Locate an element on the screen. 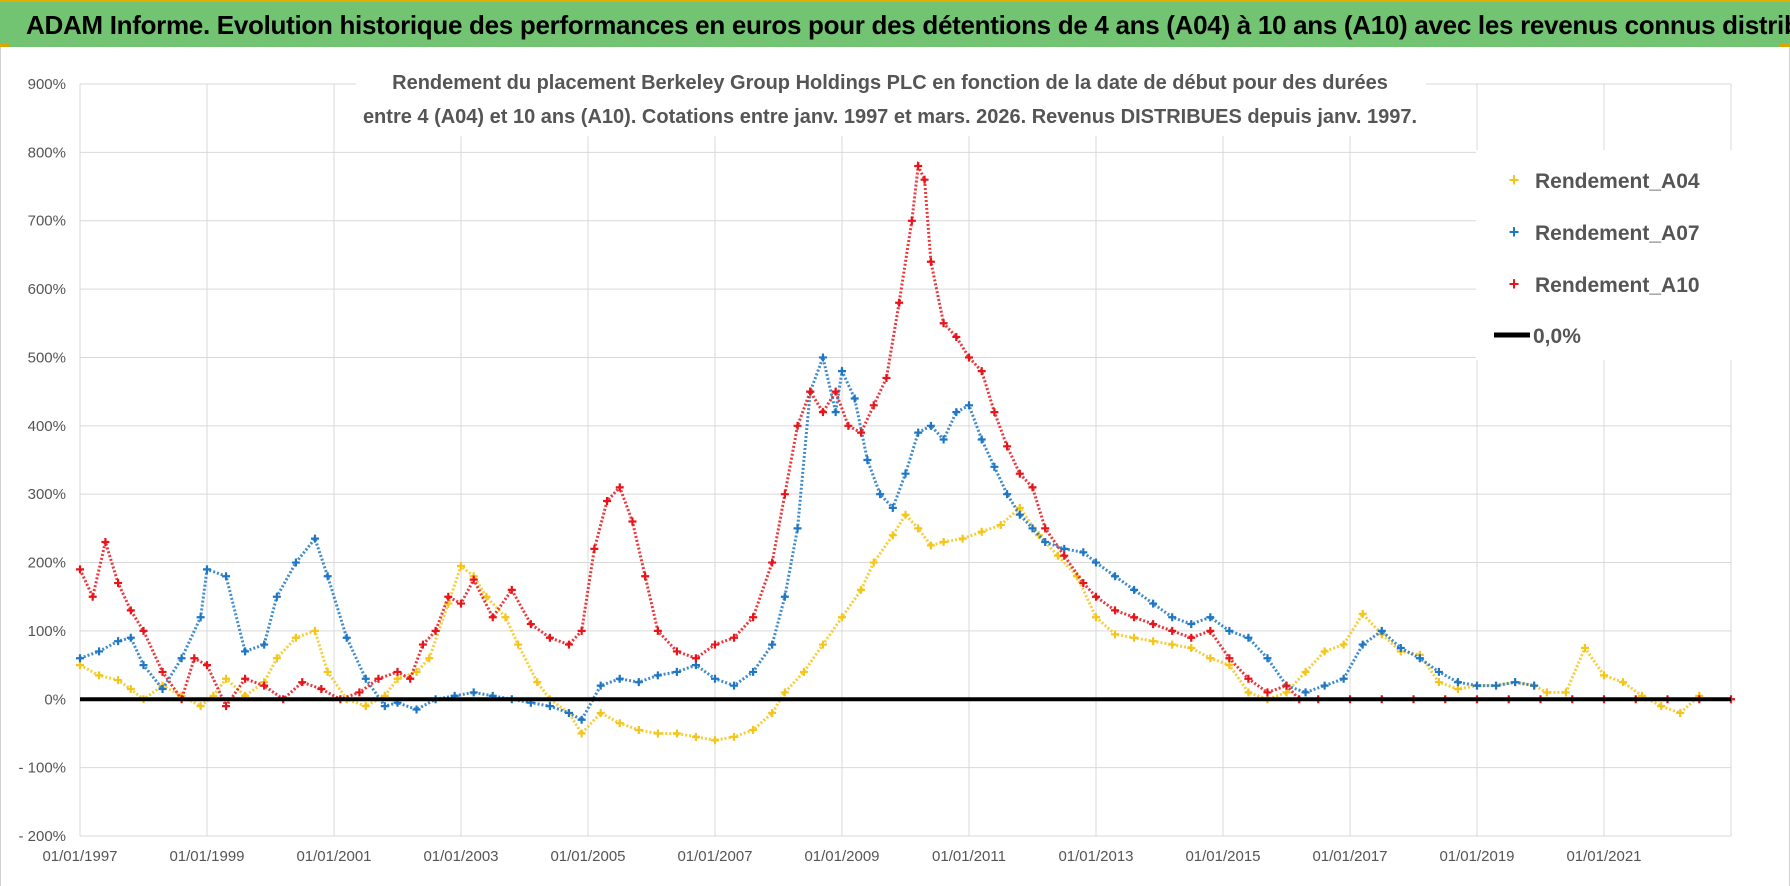  legend-label-zero: 0,0% is located at coordinates (1557, 336).